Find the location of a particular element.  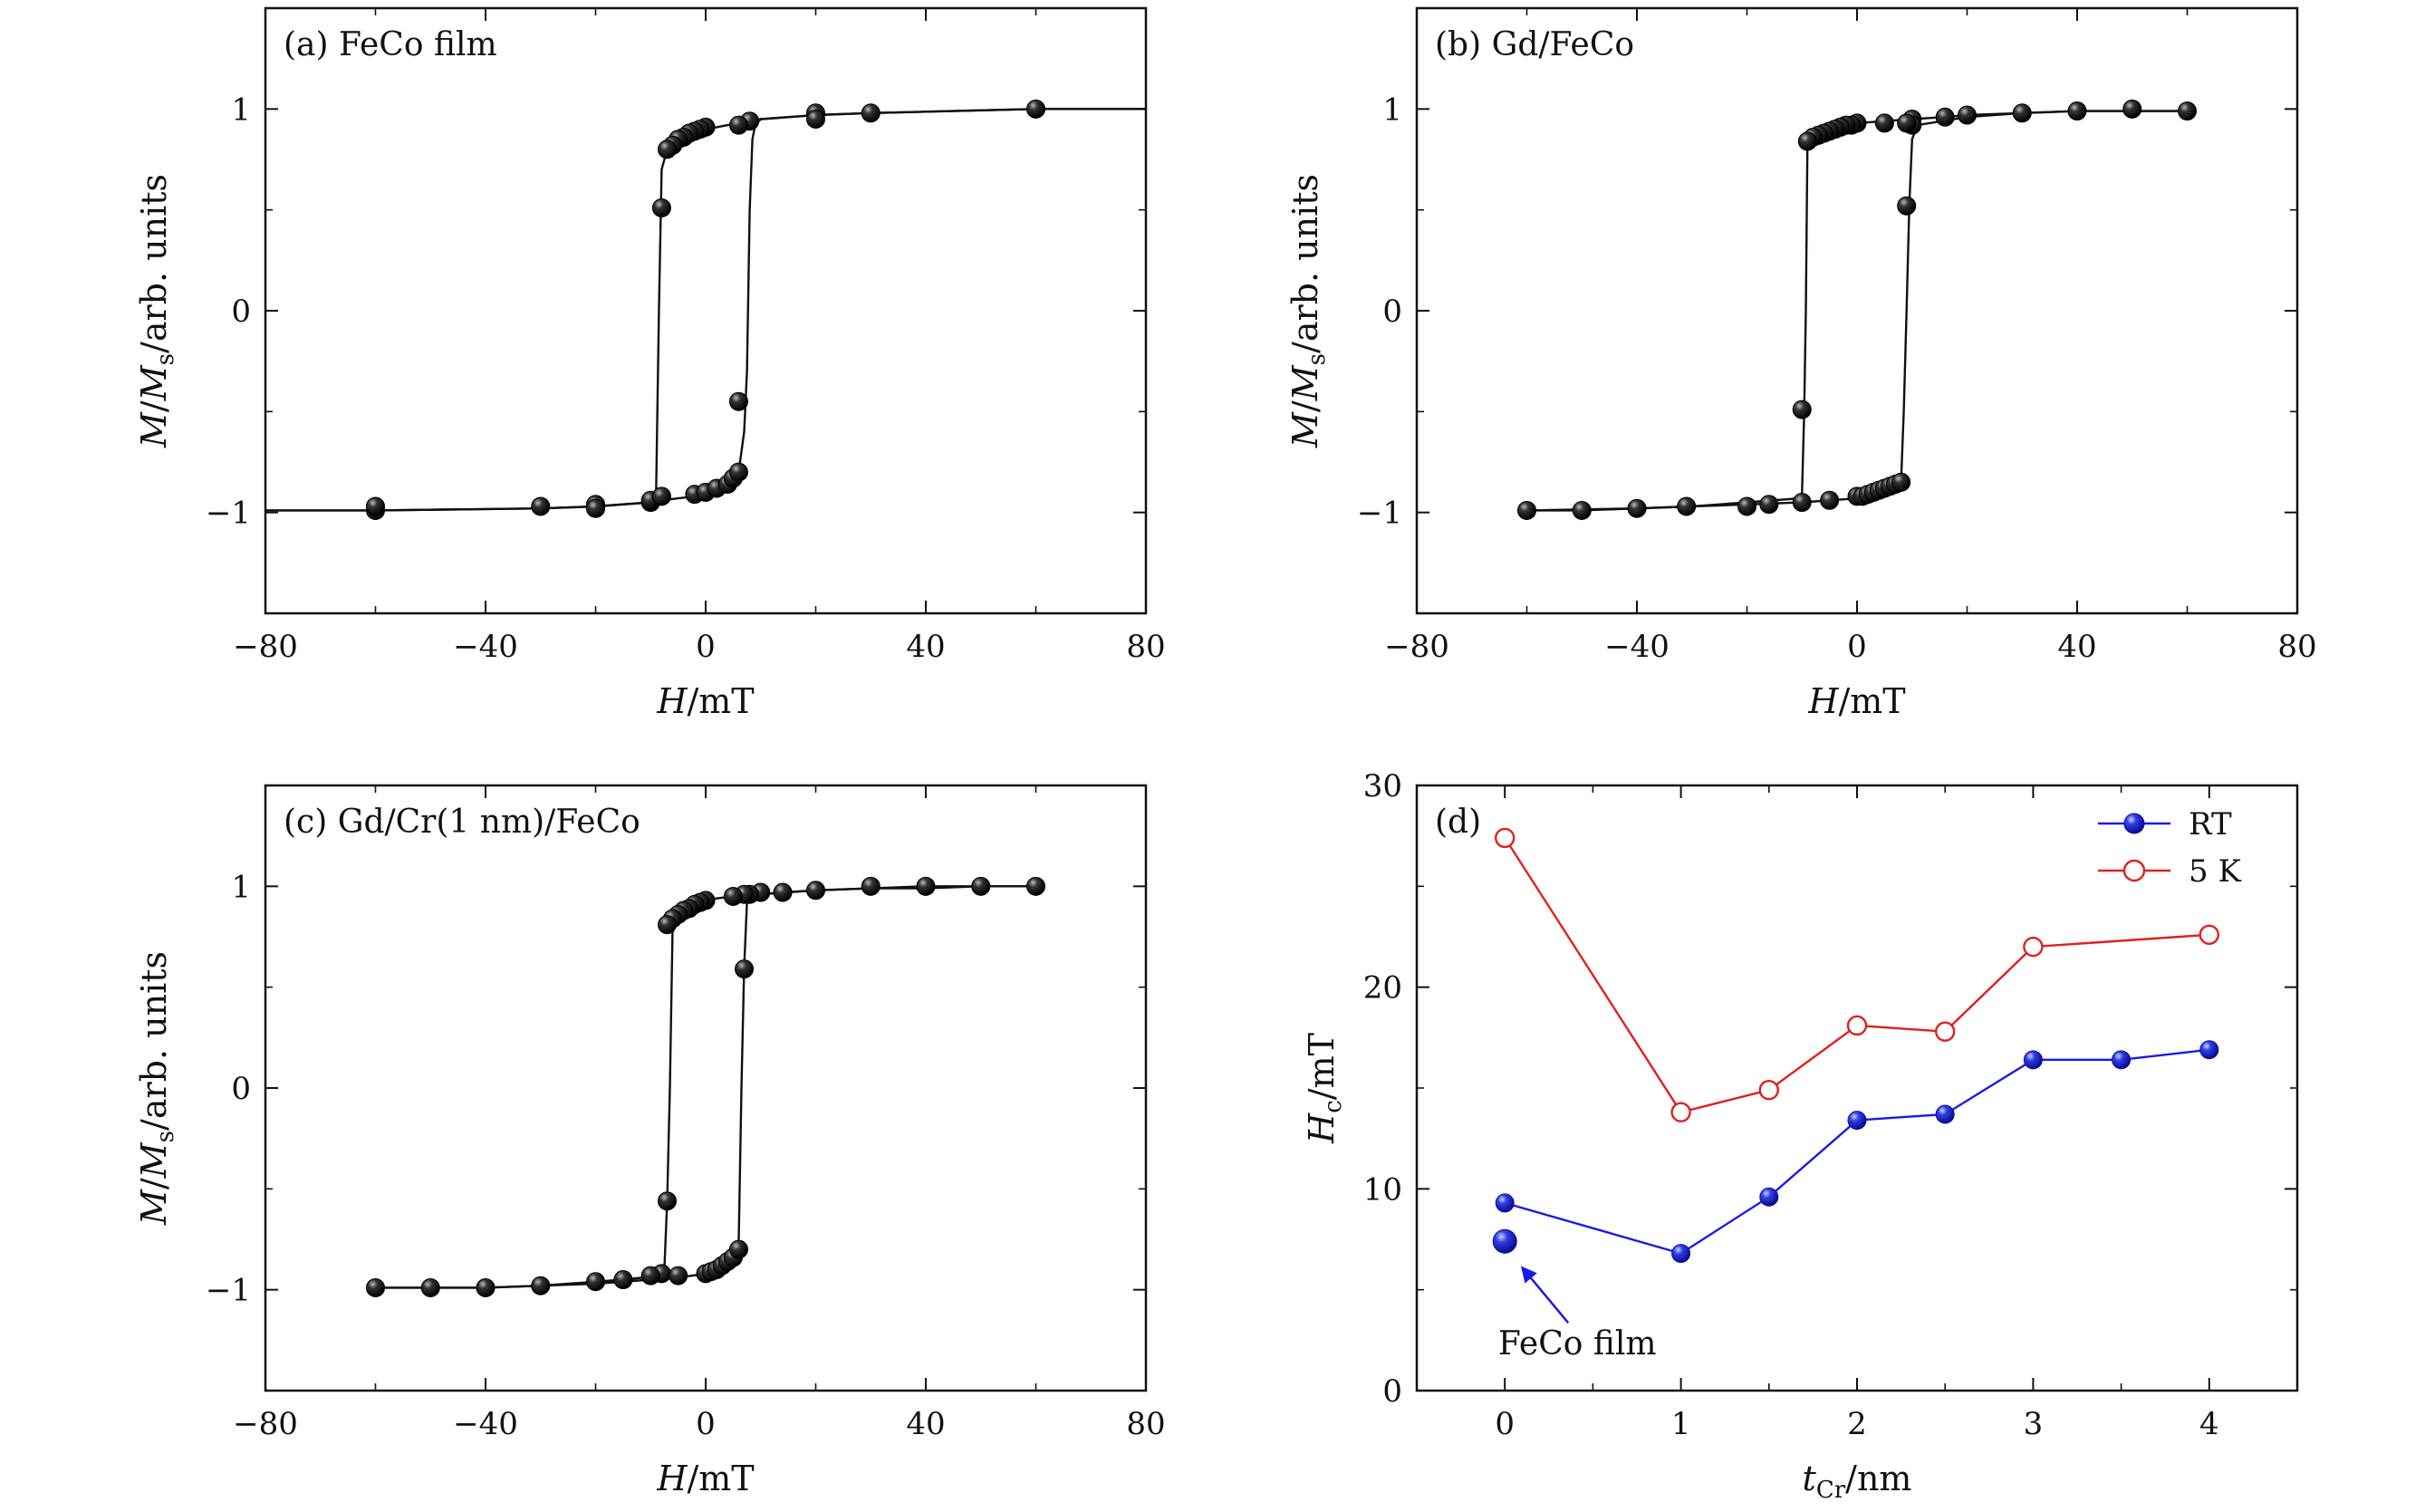

y-tick-label: 30 is located at coordinates (1382, 786).